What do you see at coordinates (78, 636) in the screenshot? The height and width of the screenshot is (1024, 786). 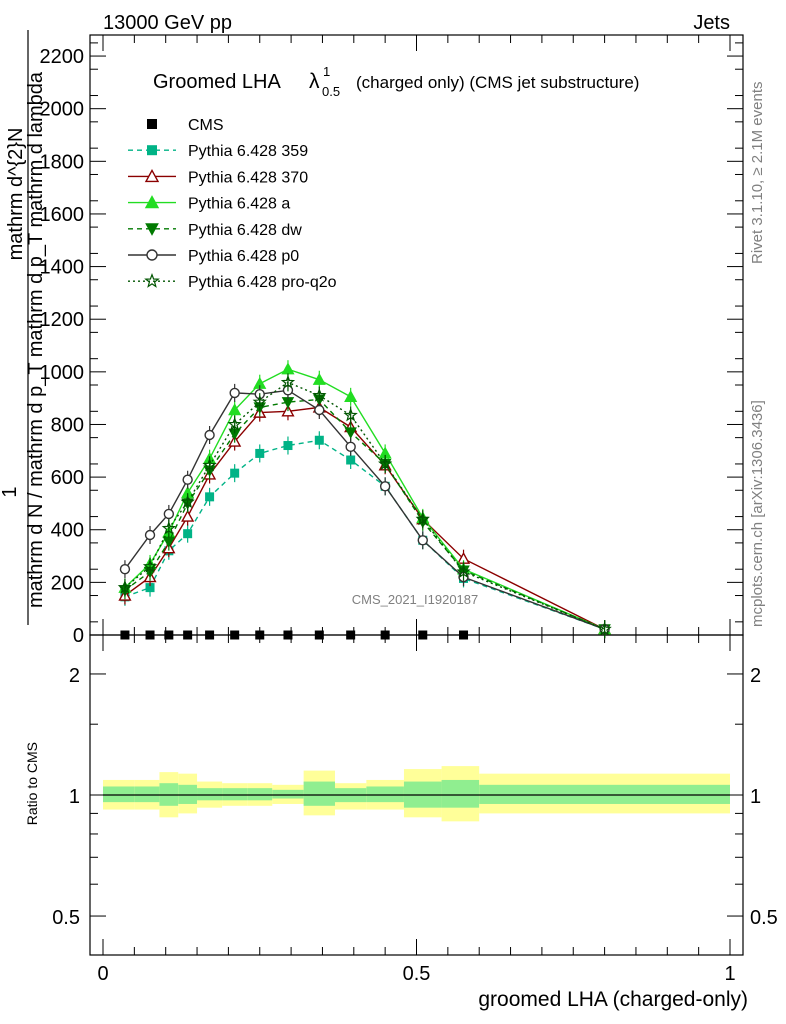 I see `main-y-tick-label: 0` at bounding box center [78, 636].